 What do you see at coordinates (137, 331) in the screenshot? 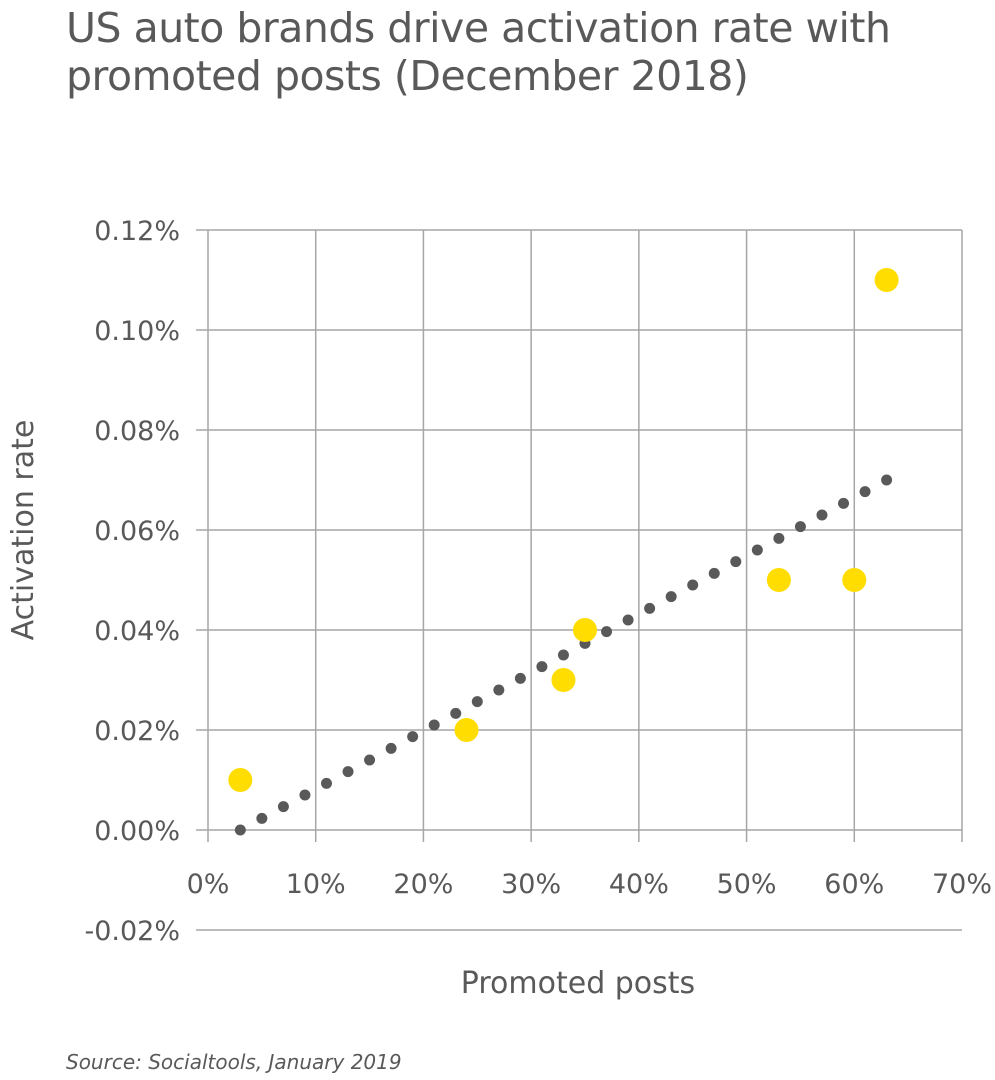
I see `y-tick-label: 0.10%` at bounding box center [137, 331].